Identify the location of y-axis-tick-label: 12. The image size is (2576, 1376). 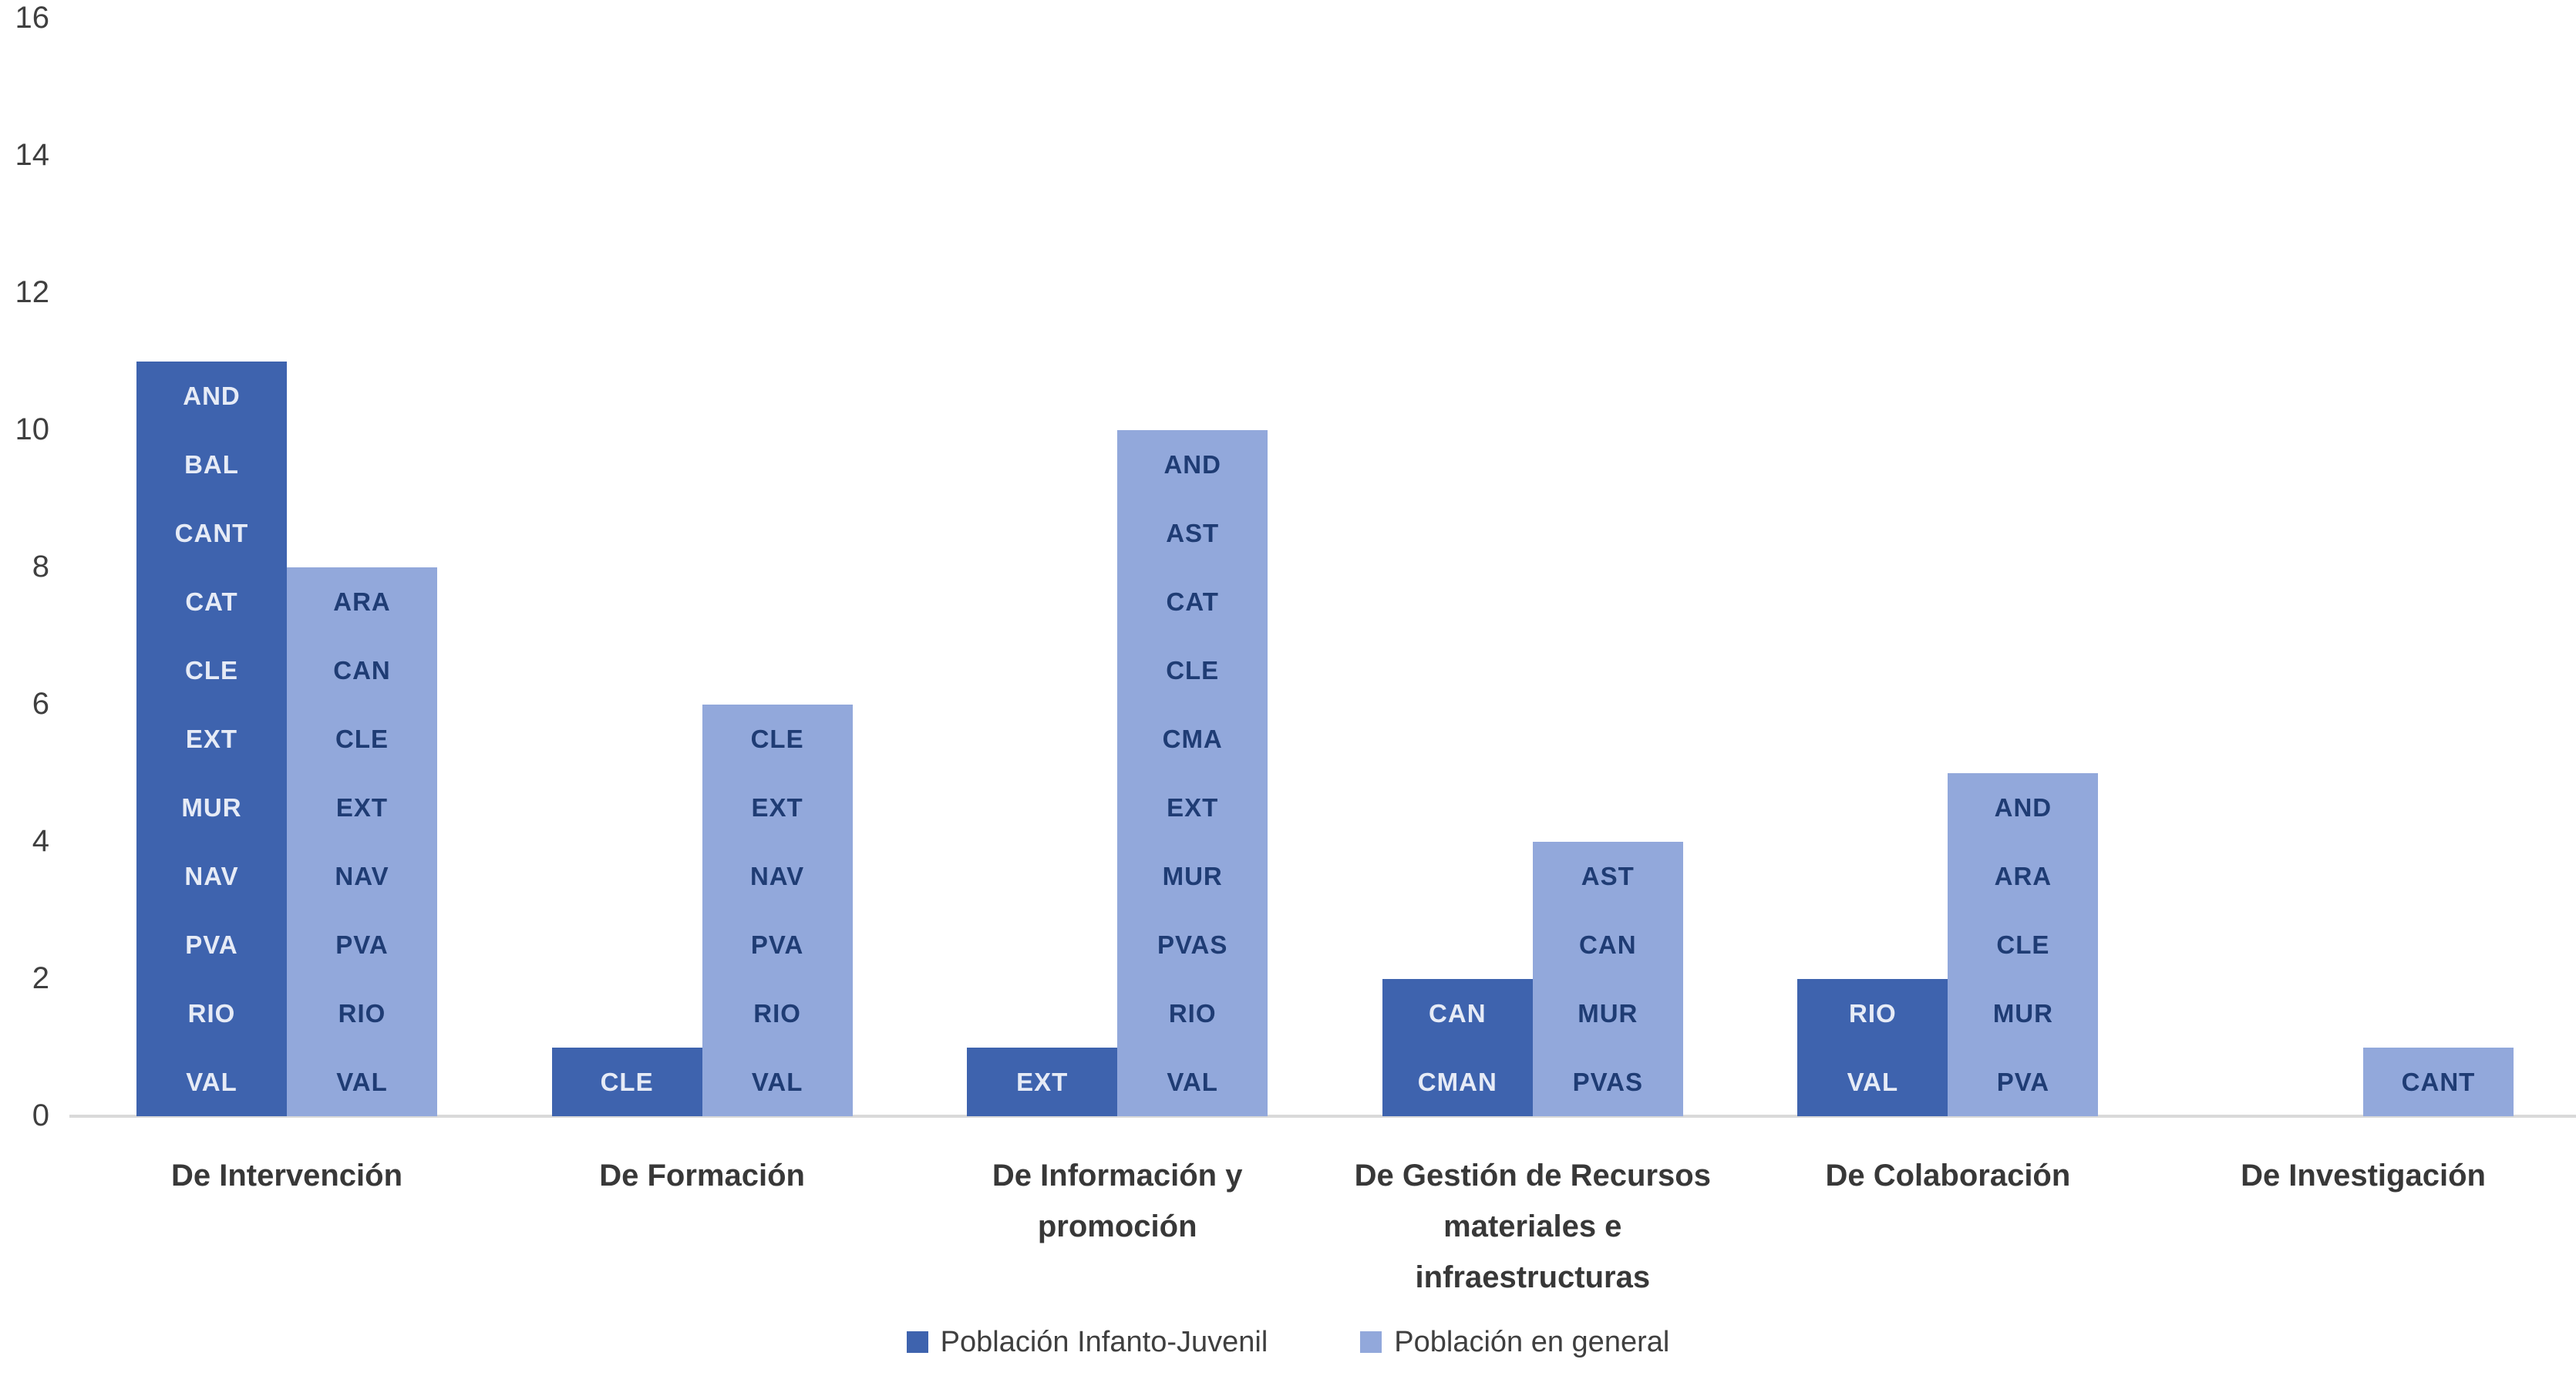
(32, 292).